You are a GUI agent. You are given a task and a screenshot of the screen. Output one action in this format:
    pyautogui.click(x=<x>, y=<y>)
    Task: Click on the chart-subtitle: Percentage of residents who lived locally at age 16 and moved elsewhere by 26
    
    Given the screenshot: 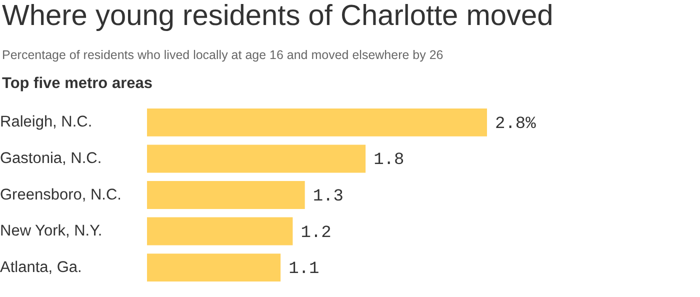 What is the action you would take?
    pyautogui.click(x=223, y=55)
    